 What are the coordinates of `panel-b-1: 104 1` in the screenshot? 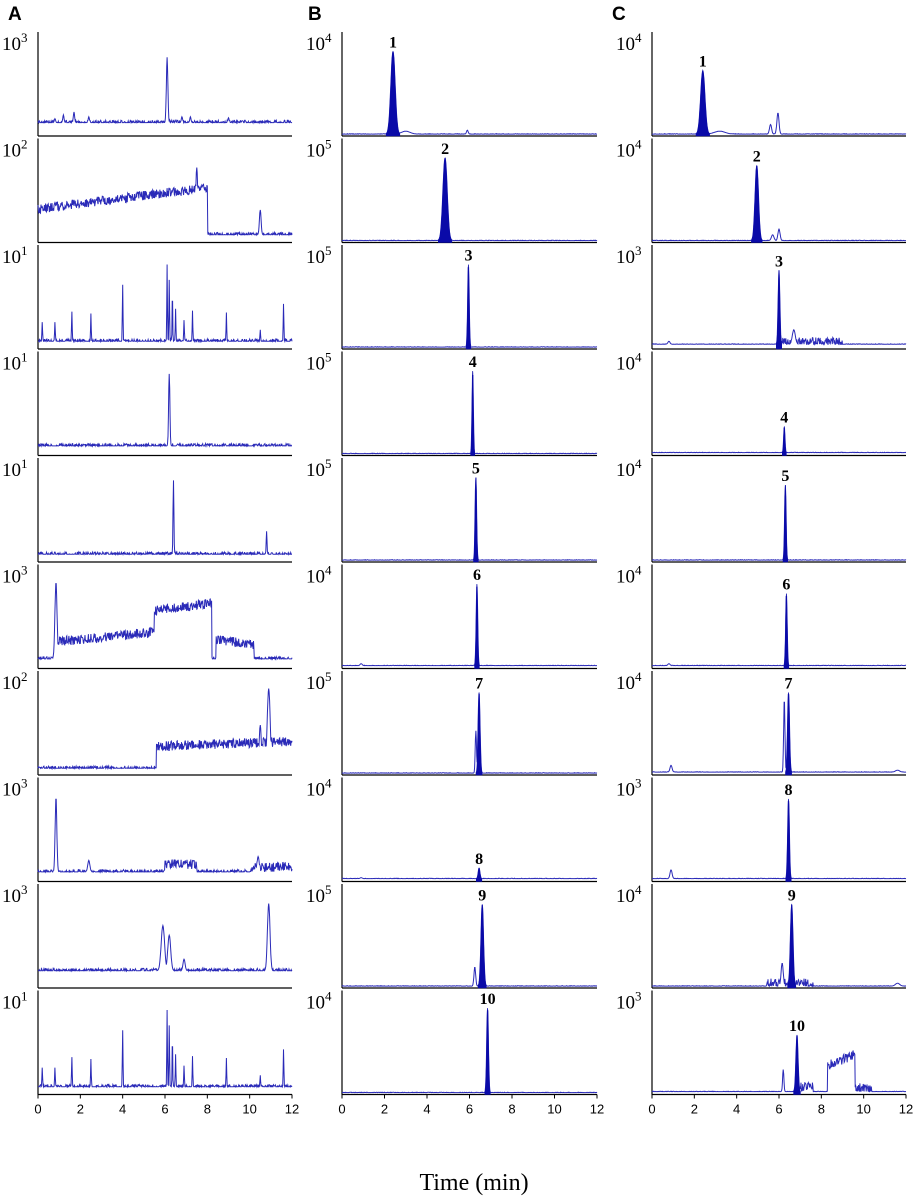 It's located at (451, 83).